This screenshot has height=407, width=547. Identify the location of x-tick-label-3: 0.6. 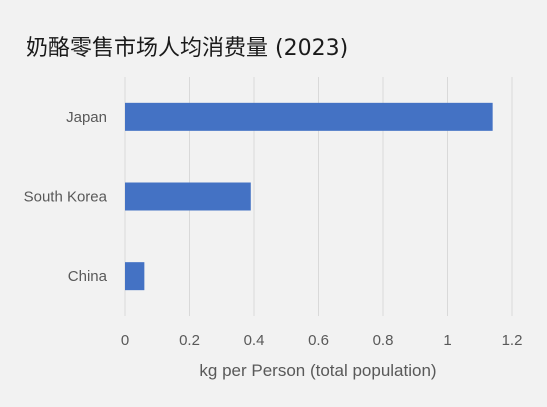
(318, 340).